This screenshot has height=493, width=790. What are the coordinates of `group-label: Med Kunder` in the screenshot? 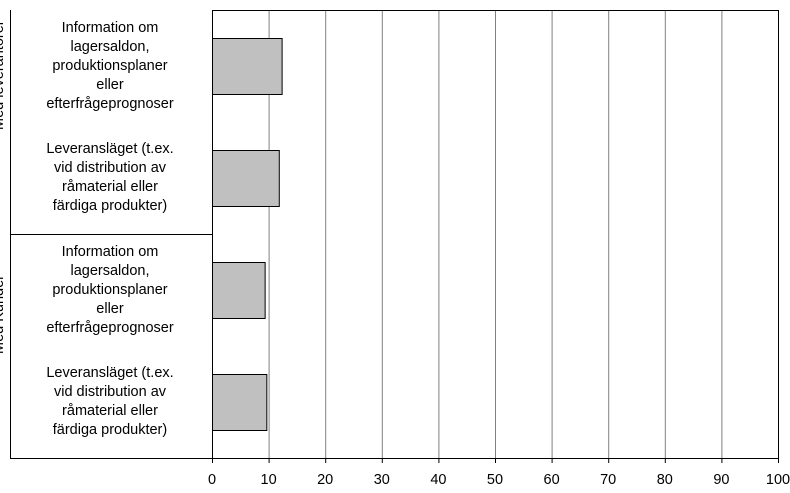 It's located at (3, 314).